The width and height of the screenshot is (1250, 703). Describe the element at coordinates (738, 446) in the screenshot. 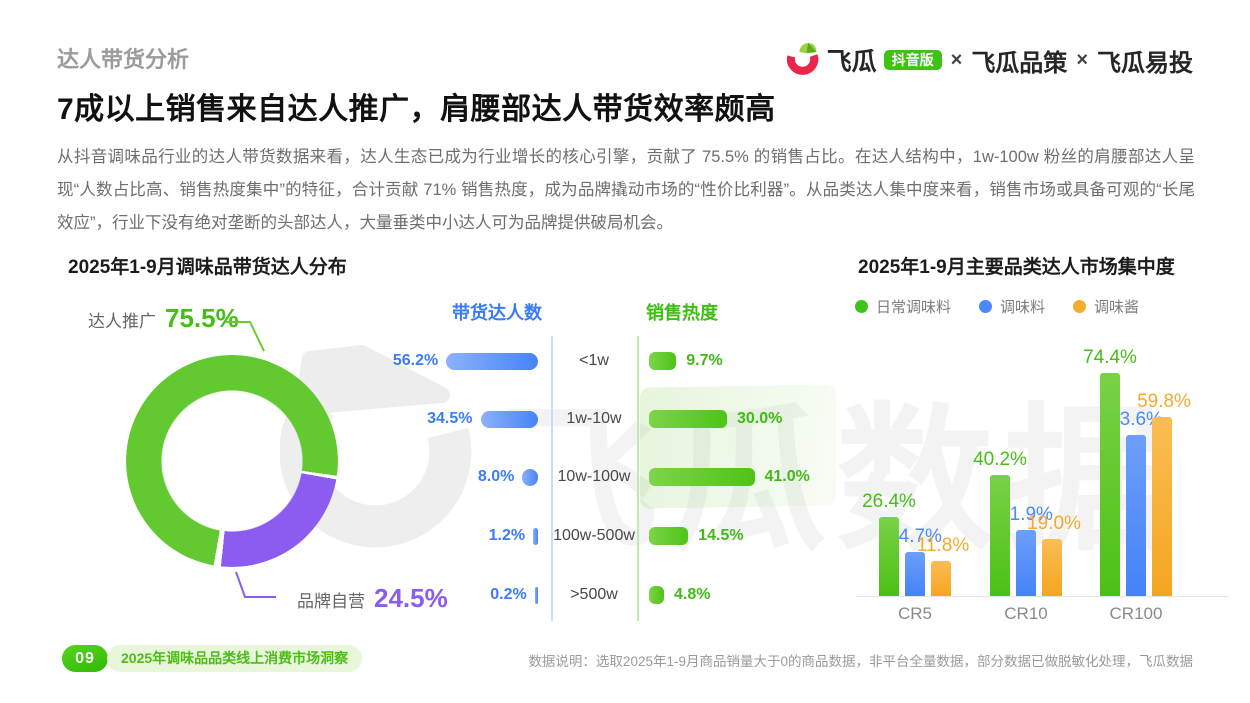

I see `mid-tier-highlight` at that location.